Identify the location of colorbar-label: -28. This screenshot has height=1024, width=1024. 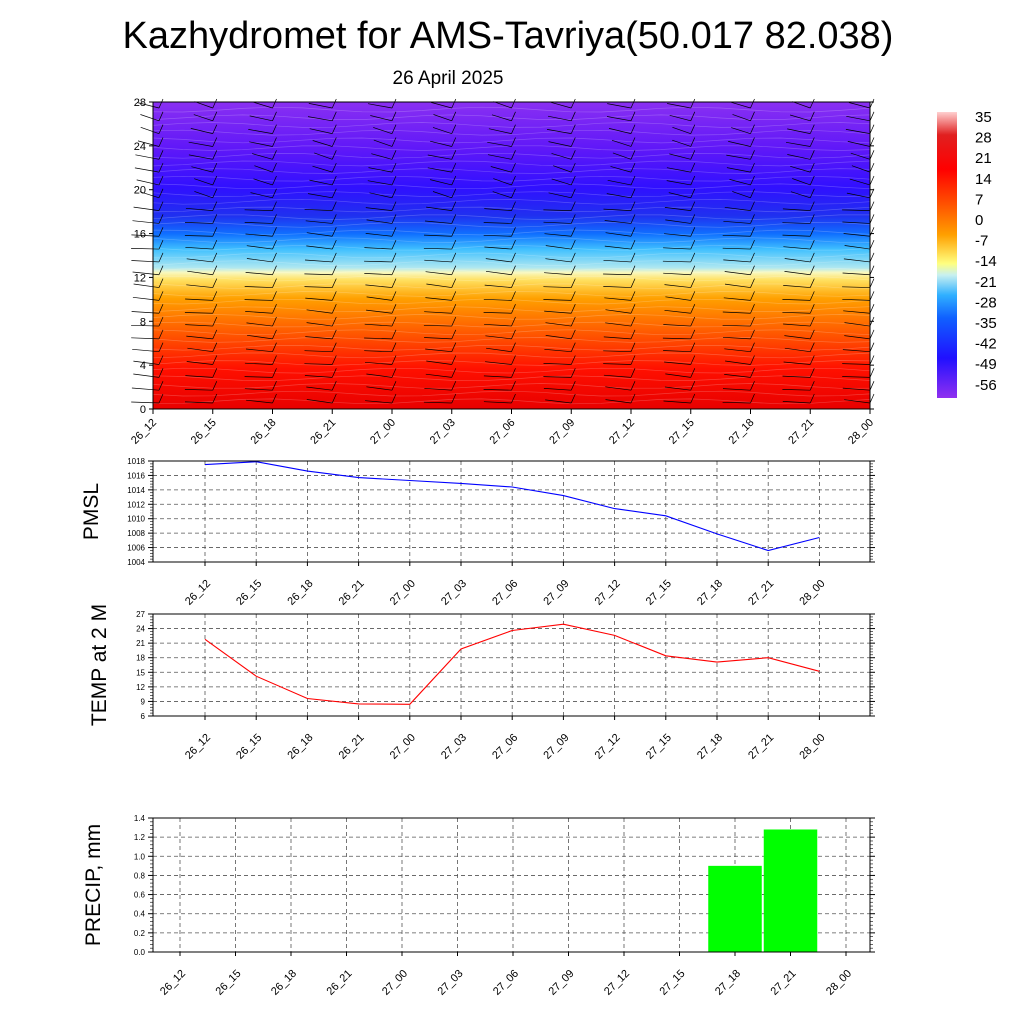
(986, 302).